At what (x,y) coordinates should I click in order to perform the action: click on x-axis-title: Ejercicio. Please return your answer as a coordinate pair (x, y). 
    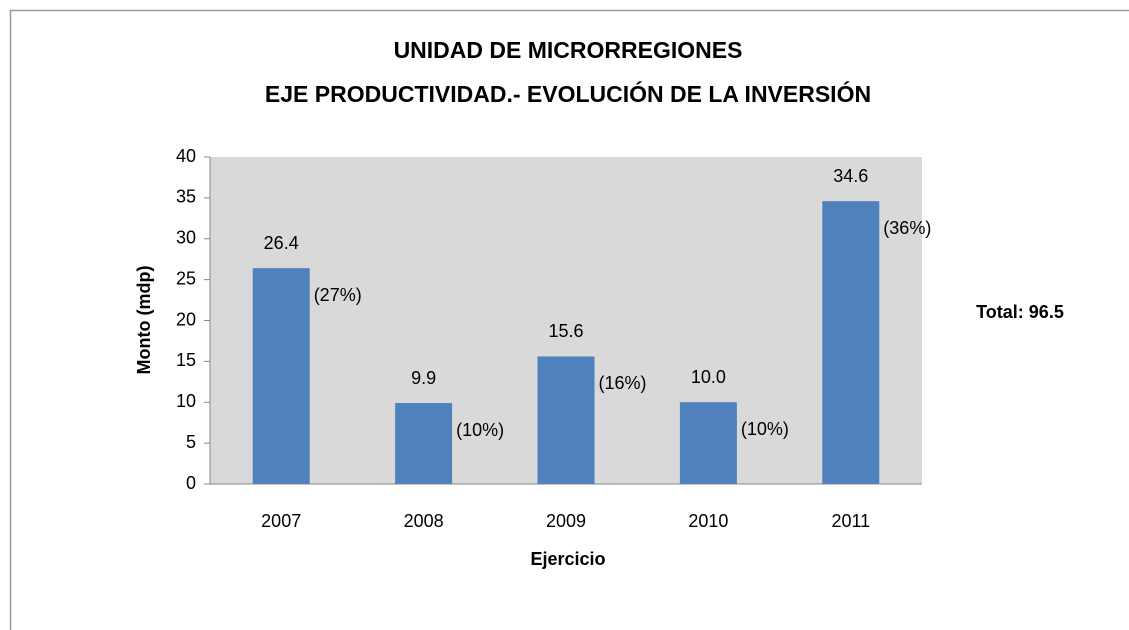
    Looking at the image, I should click on (567, 559).